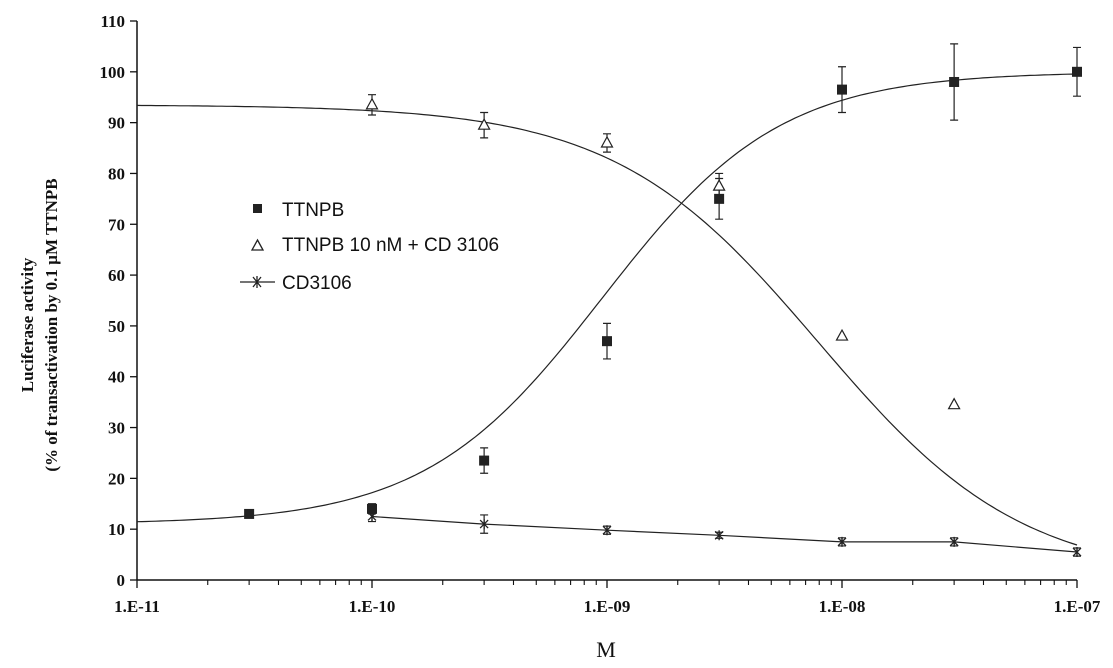 This screenshot has height=668, width=1113. What do you see at coordinates (113, 72) in the screenshot?
I see `y-tick-label: 100` at bounding box center [113, 72].